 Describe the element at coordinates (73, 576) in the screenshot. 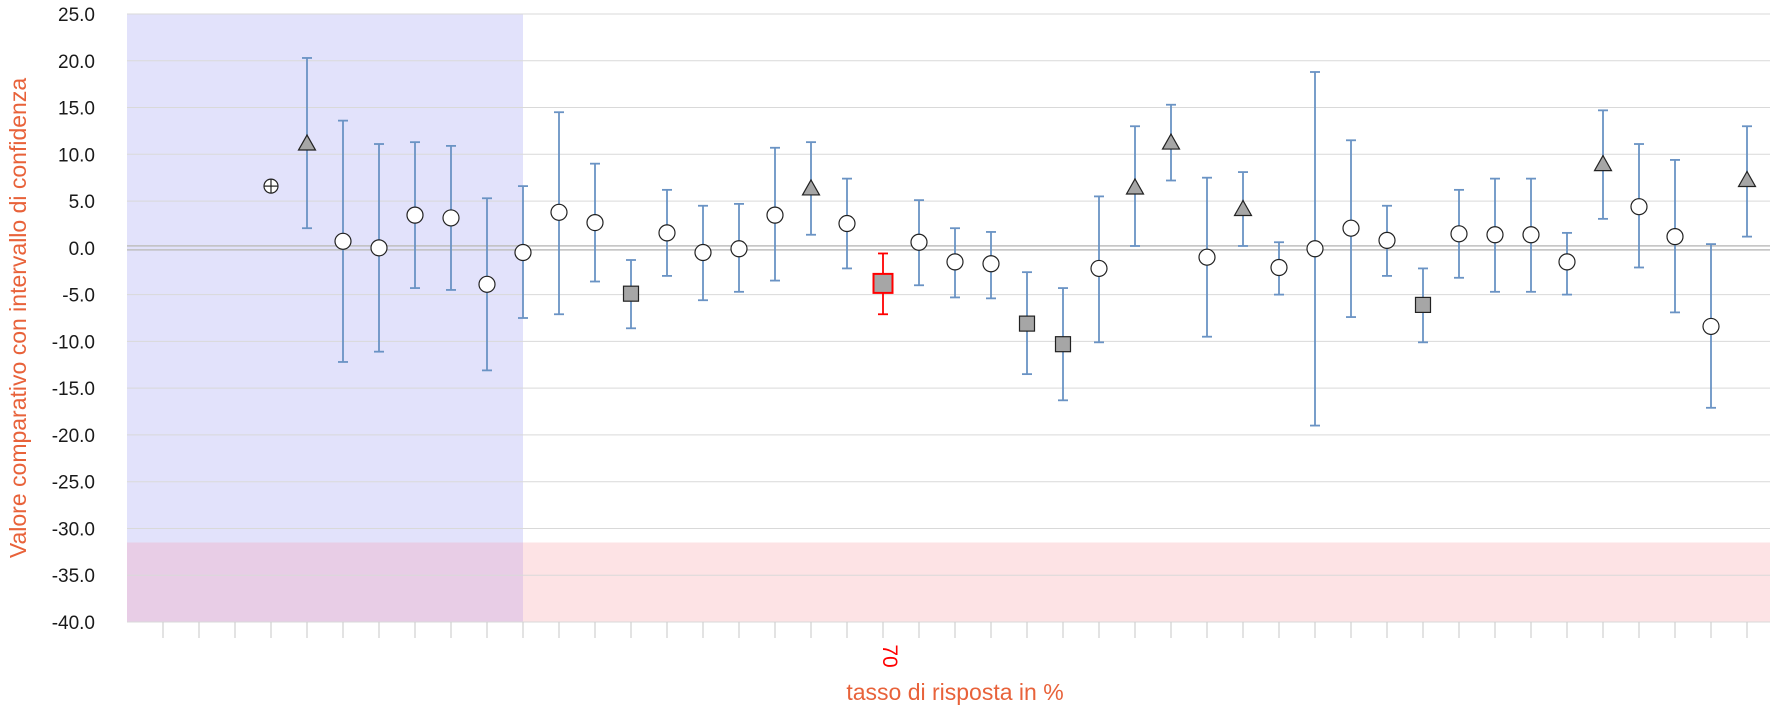

I see `y-tick-label: -35.0` at that location.